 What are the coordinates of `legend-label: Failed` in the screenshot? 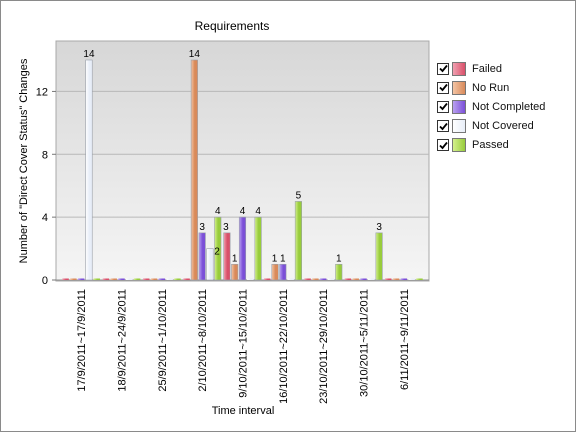 It's located at (487, 68).